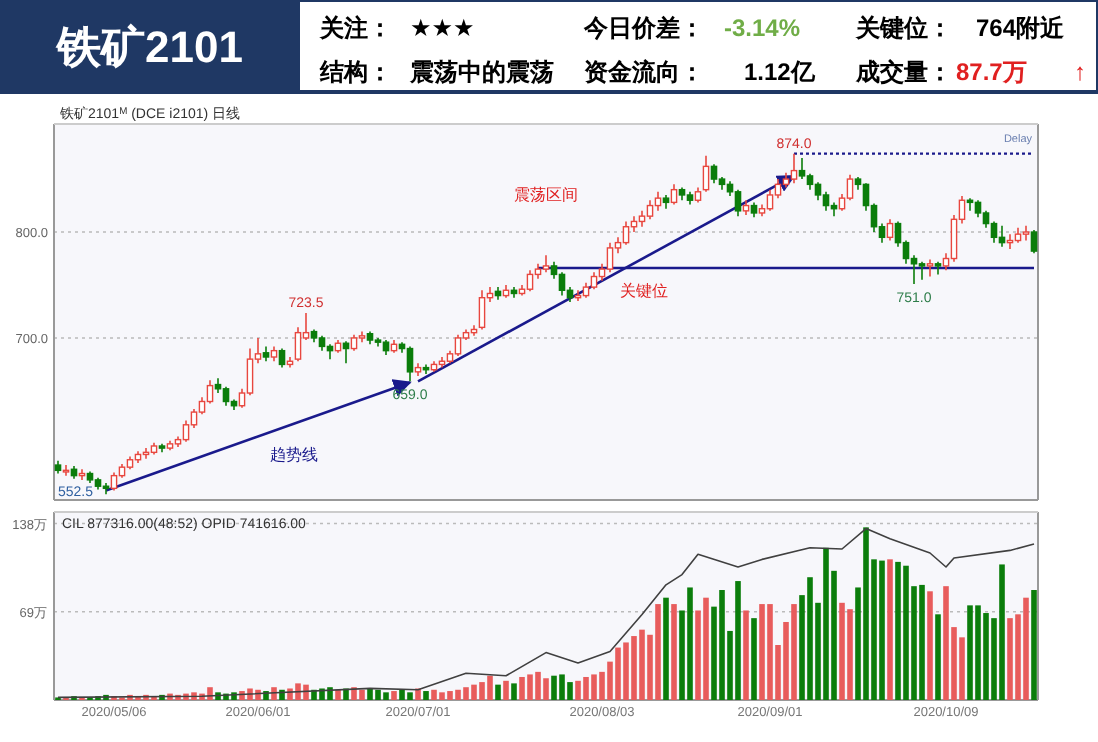 This screenshot has height=742, width=1098. Describe the element at coordinates (903, 72) in the screenshot. I see `text: 成交量：` at that location.